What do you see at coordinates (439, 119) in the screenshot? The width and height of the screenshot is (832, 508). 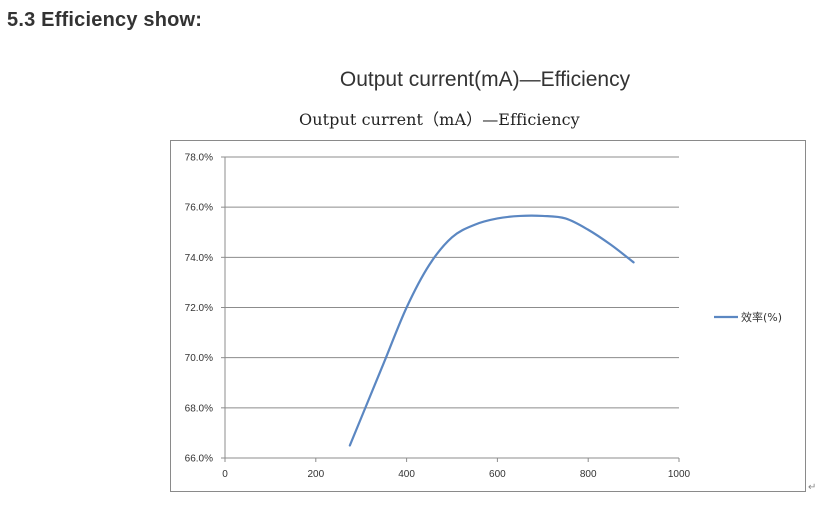 I see `chart-subtitle: Output current（mA）—Efficiency` at bounding box center [439, 119].